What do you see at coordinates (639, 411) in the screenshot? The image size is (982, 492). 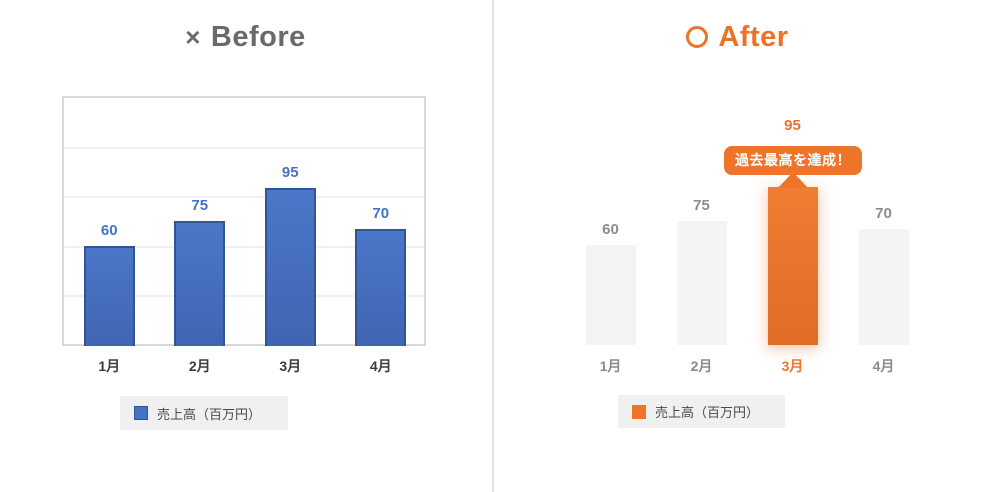 I see `legend-swatch-orange` at bounding box center [639, 411].